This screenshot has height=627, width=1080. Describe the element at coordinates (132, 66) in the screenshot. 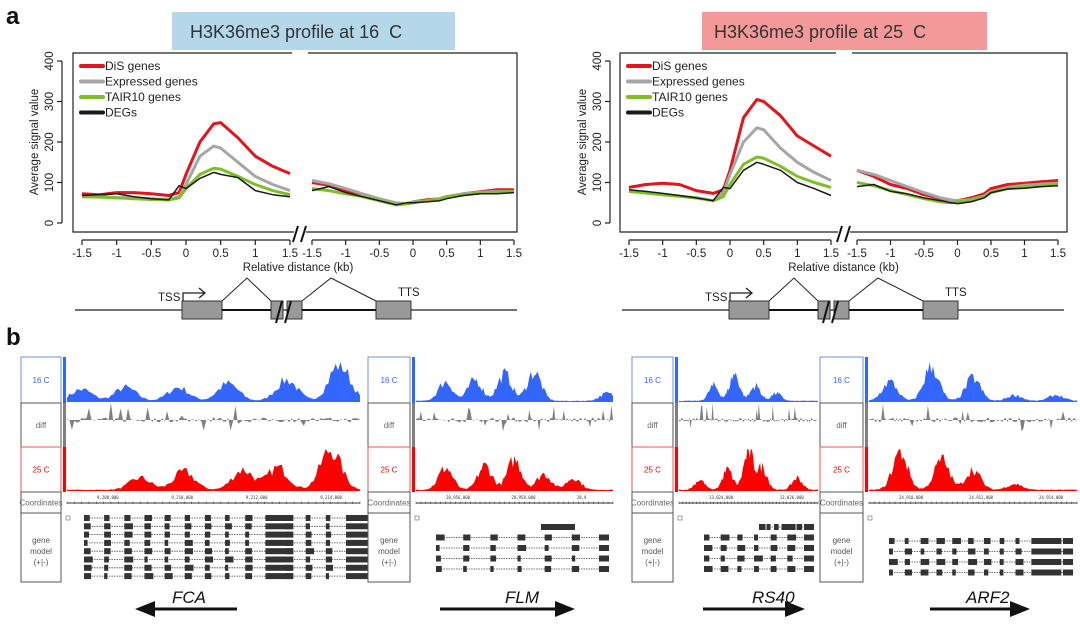

I see `legend-label: DiS genes` at that location.